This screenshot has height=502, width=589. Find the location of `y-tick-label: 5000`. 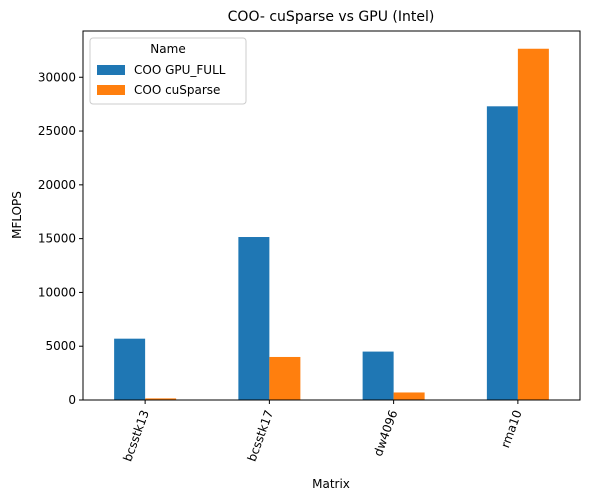

y-tick-label: 5000 is located at coordinates (60, 346).